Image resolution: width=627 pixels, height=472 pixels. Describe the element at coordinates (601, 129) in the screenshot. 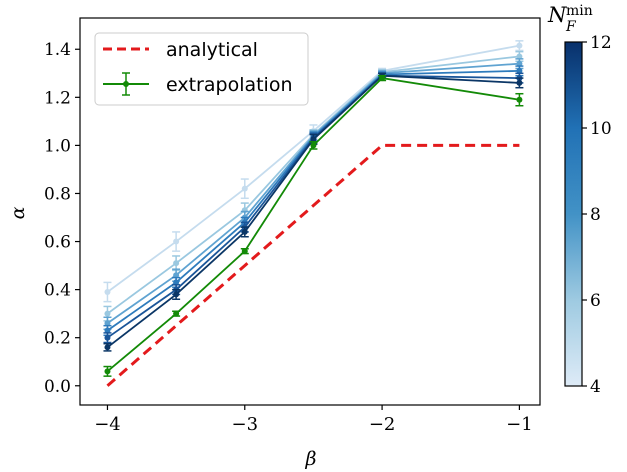

I see `colorbar-tick-label: 10` at that location.